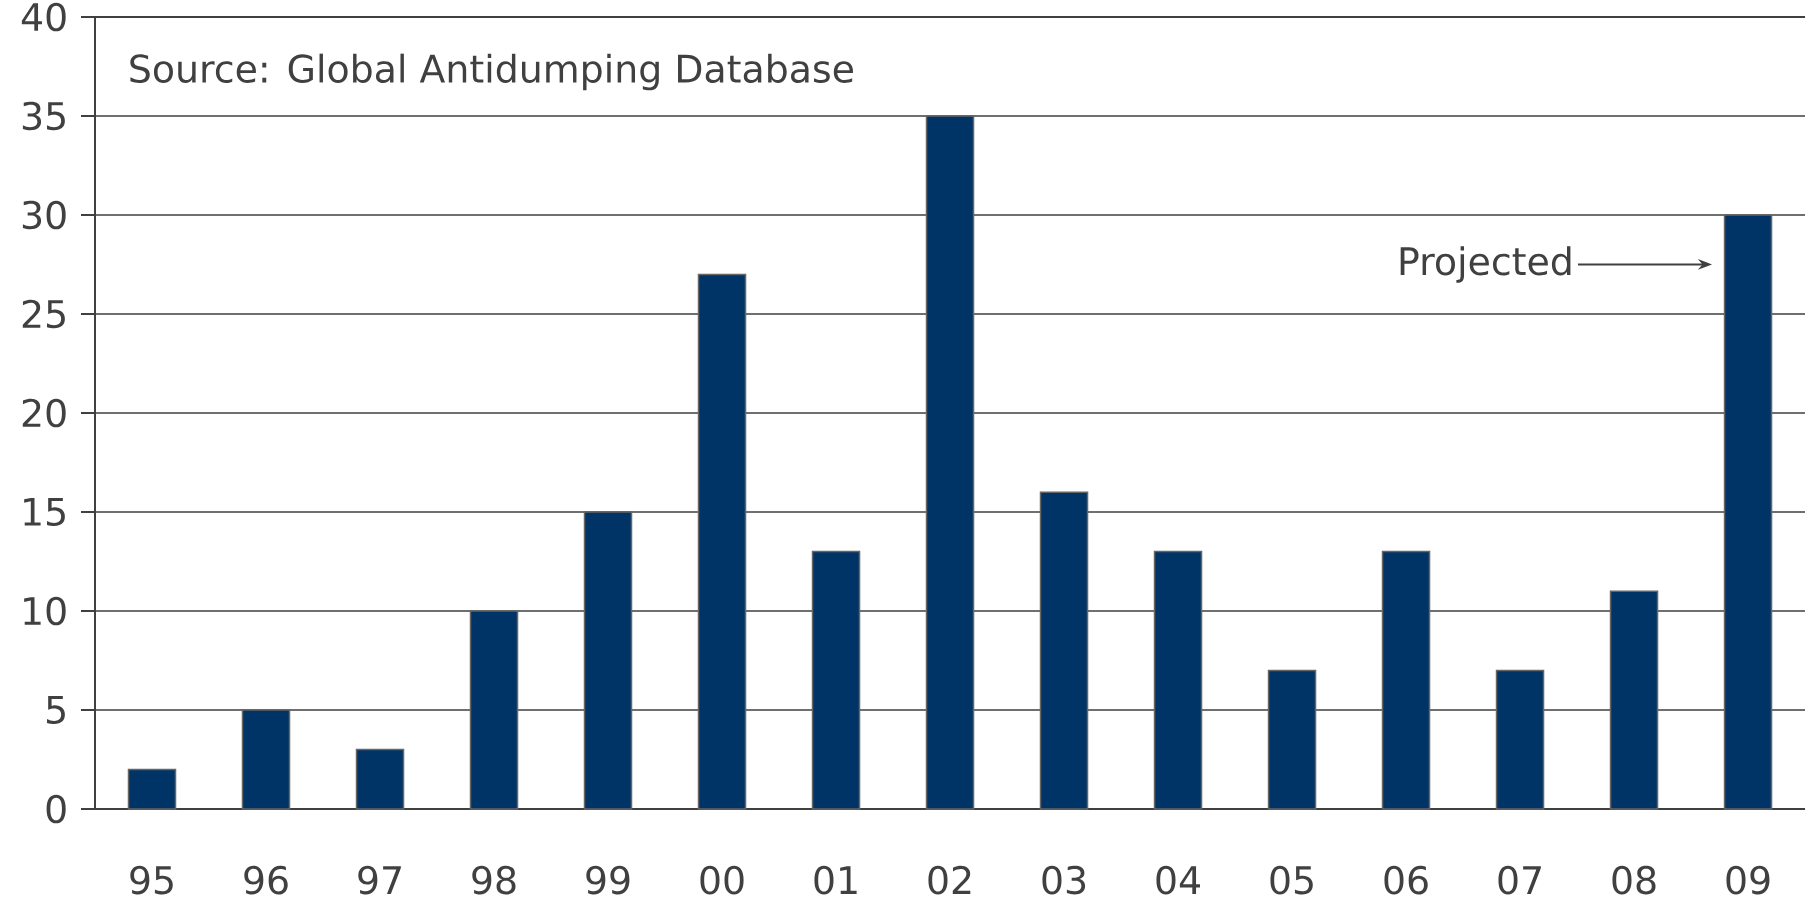  What do you see at coordinates (722, 880) in the screenshot?
I see `x-tick-label: 00` at bounding box center [722, 880].